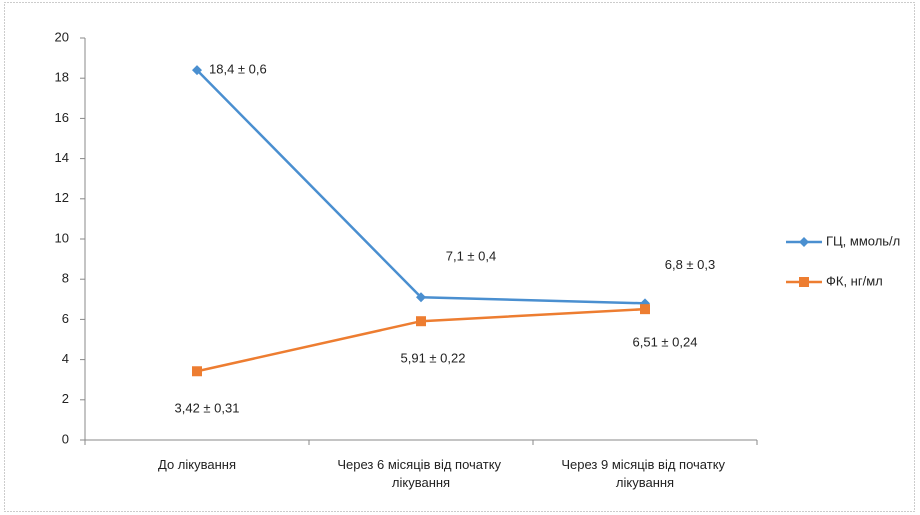  Describe the element at coordinates (62, 237) in the screenshot. I see `y-tick-label: 10` at that location.